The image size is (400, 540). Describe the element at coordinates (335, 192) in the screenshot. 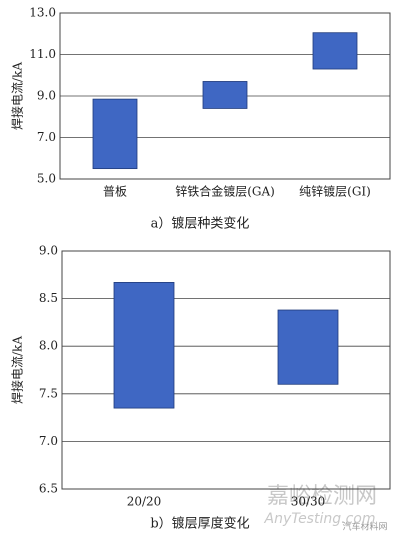

I see `x-tick-label: 纯锌镀层(GI)` at that location.